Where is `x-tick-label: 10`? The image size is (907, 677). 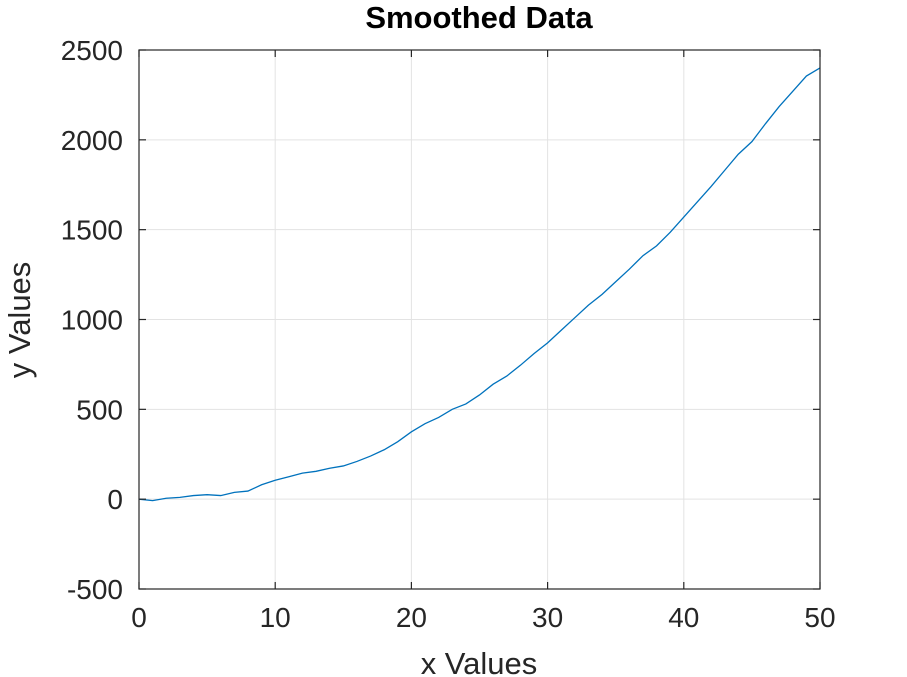 x-tick-label: 10 is located at coordinates (275, 617).